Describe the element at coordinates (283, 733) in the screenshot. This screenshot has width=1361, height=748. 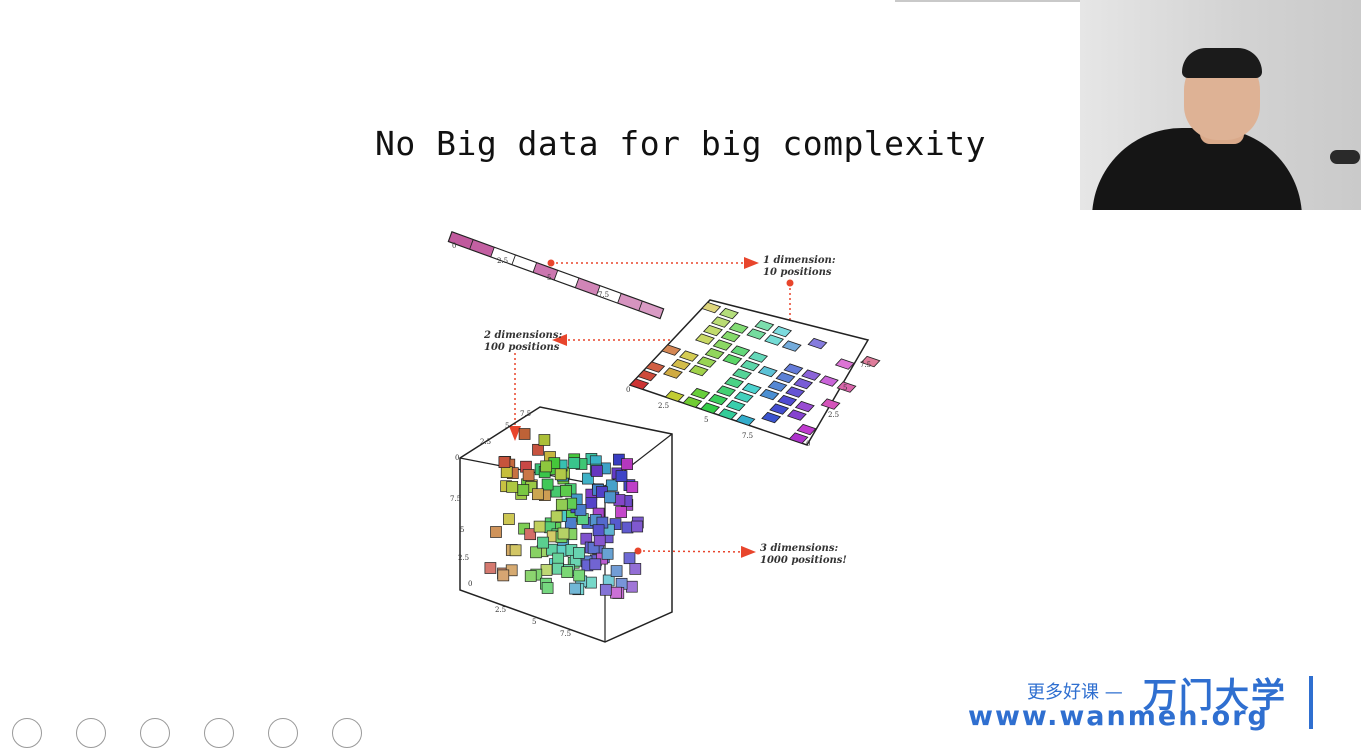
I see `zoom-button` at that location.